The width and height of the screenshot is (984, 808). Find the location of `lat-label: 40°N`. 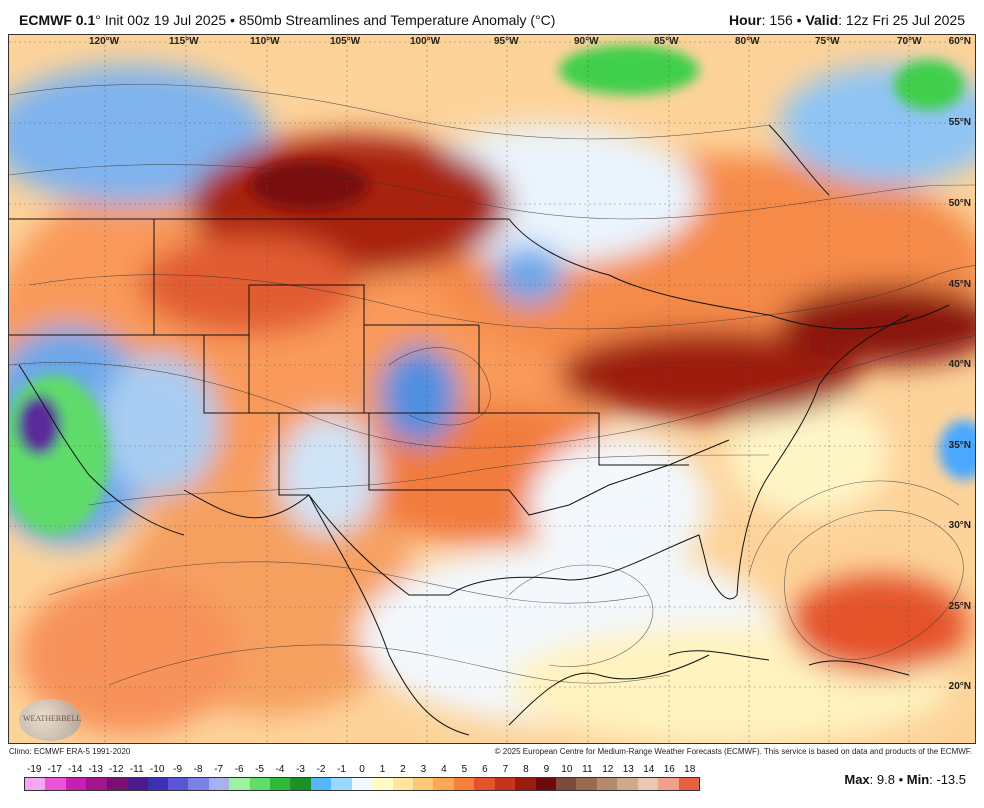

lat-label: 40°N is located at coordinates (959, 364).